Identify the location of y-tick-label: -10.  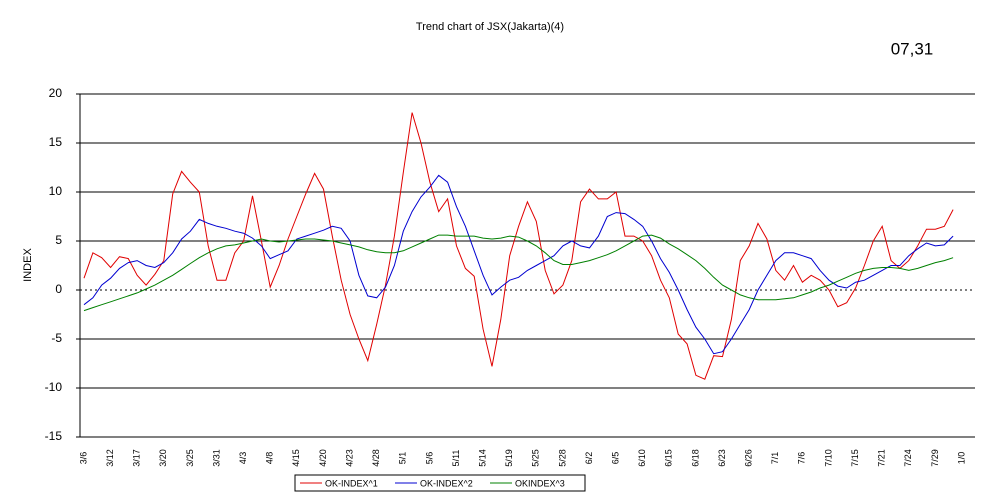
(54, 387).